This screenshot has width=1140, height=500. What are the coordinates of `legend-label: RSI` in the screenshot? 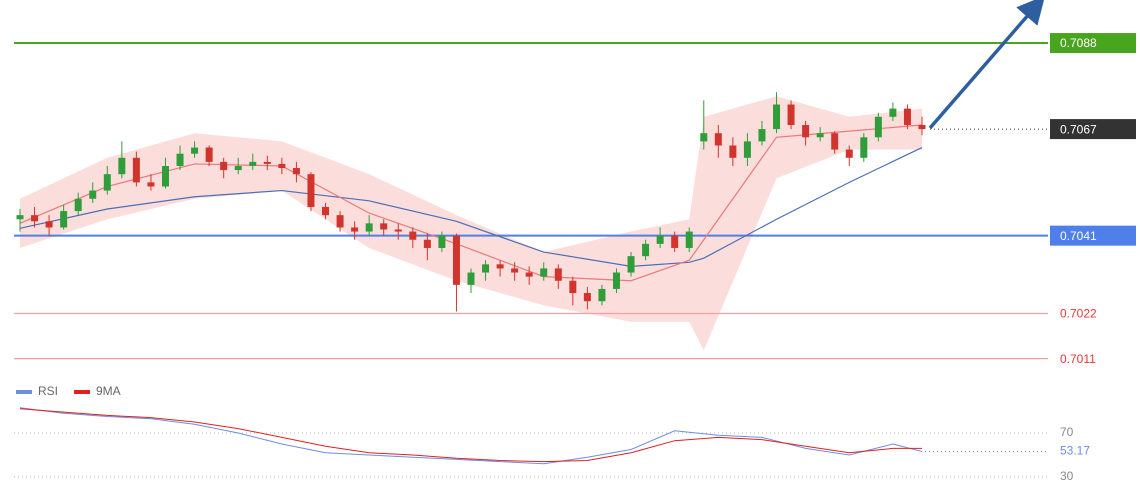 It's located at (48, 391).